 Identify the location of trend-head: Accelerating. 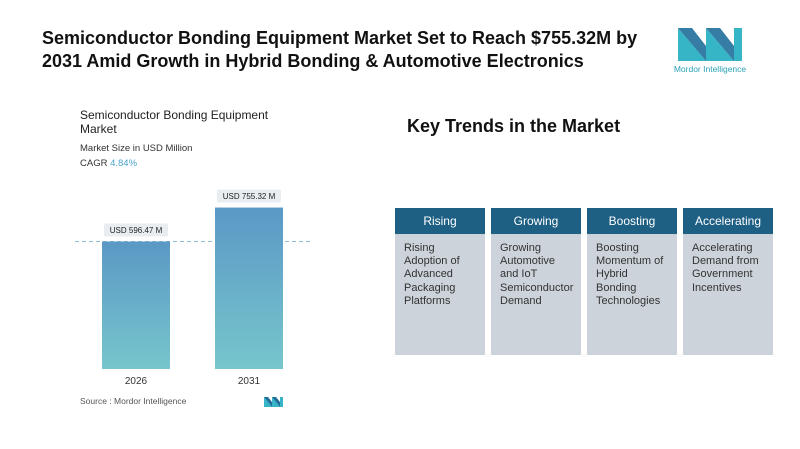
(728, 221).